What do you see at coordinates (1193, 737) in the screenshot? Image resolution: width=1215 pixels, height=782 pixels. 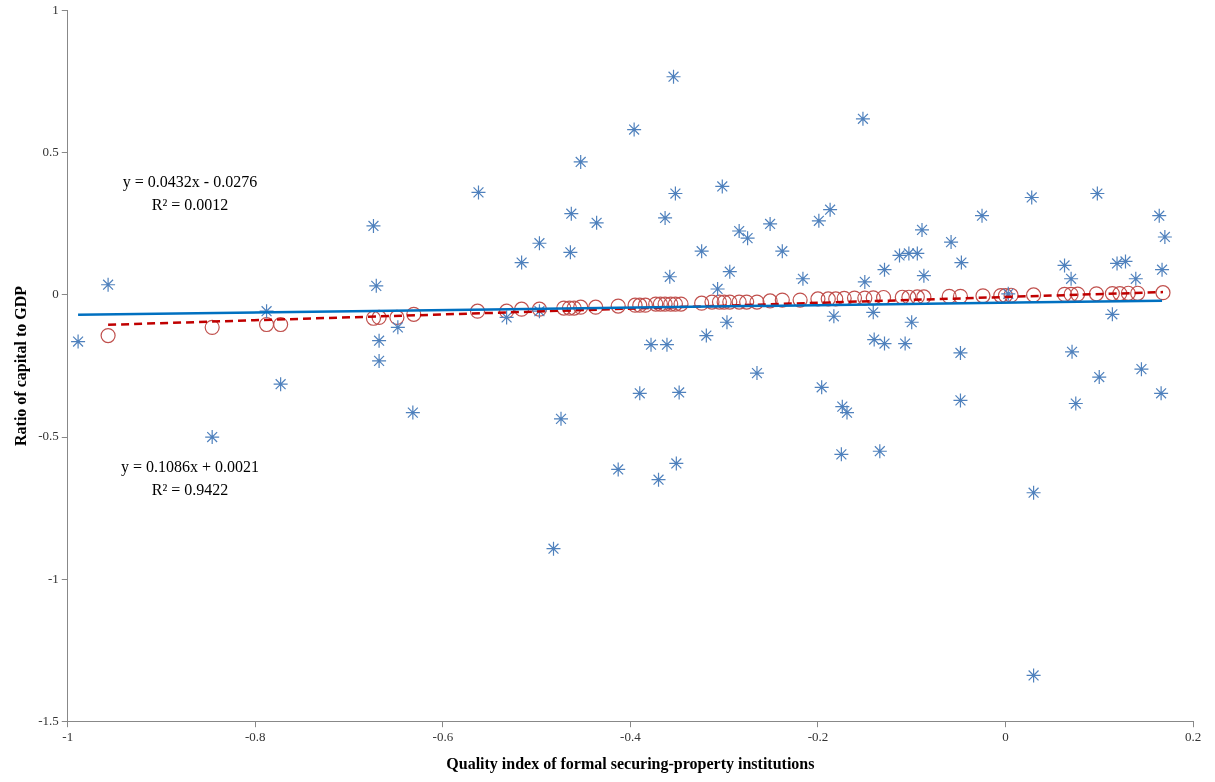 I see `x-tick-label: 0.2` at bounding box center [1193, 737].